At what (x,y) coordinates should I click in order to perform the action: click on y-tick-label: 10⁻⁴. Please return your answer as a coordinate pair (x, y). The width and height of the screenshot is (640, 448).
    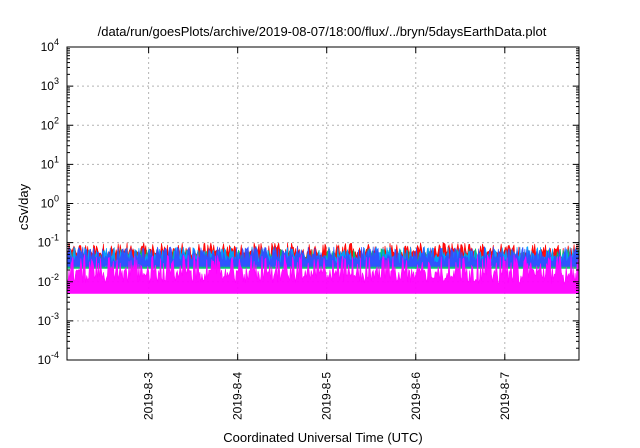
    Looking at the image, I should click on (48, 358).